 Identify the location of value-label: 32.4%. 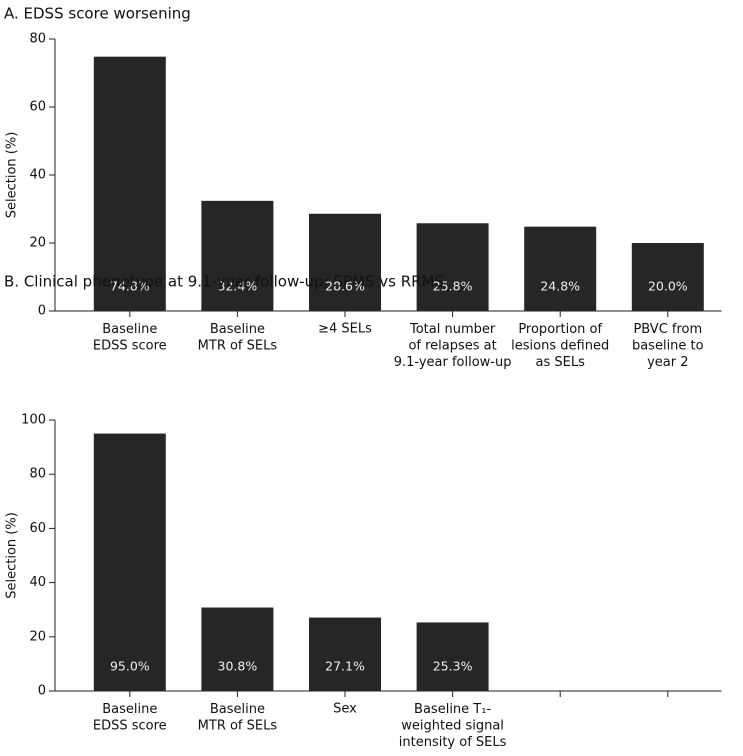
(238, 286).